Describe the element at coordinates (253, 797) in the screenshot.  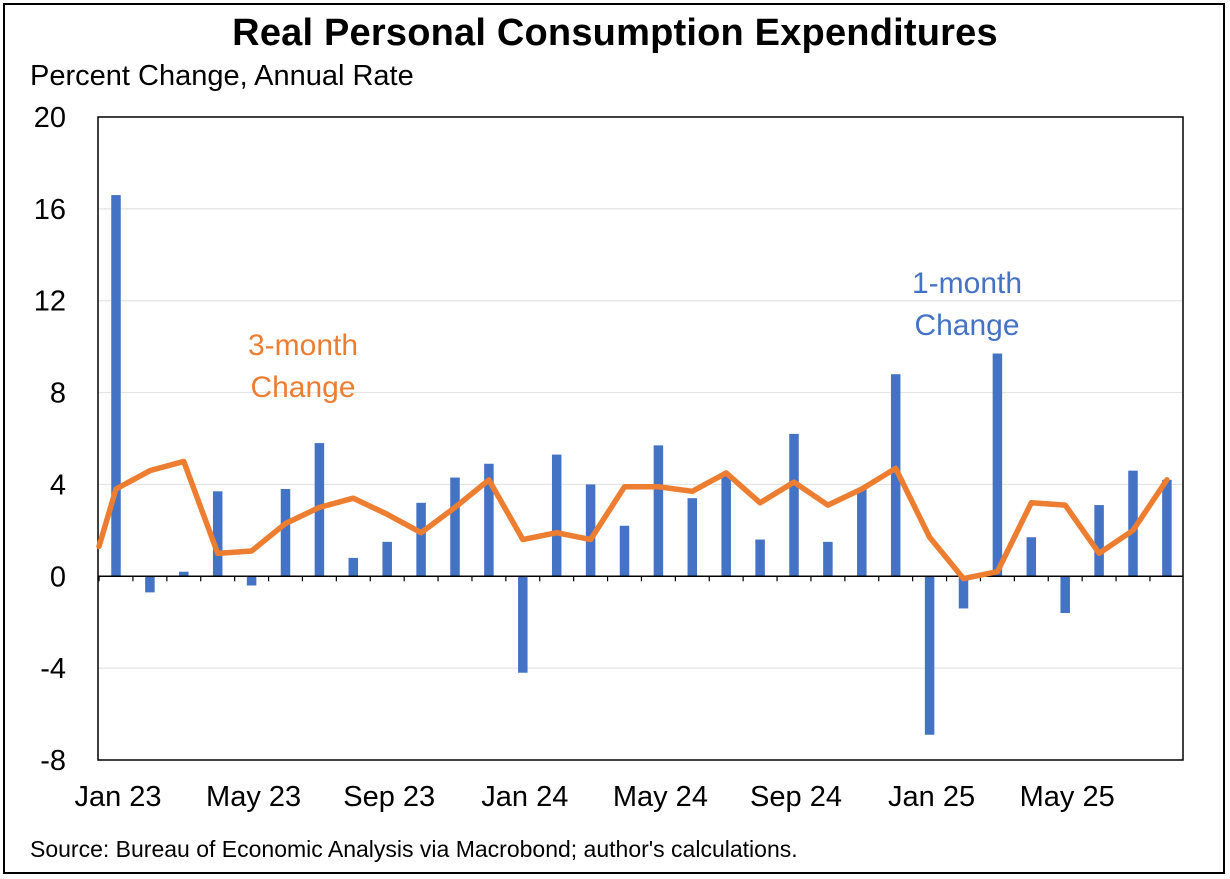
I see `x-tick-label: May 23` at that location.